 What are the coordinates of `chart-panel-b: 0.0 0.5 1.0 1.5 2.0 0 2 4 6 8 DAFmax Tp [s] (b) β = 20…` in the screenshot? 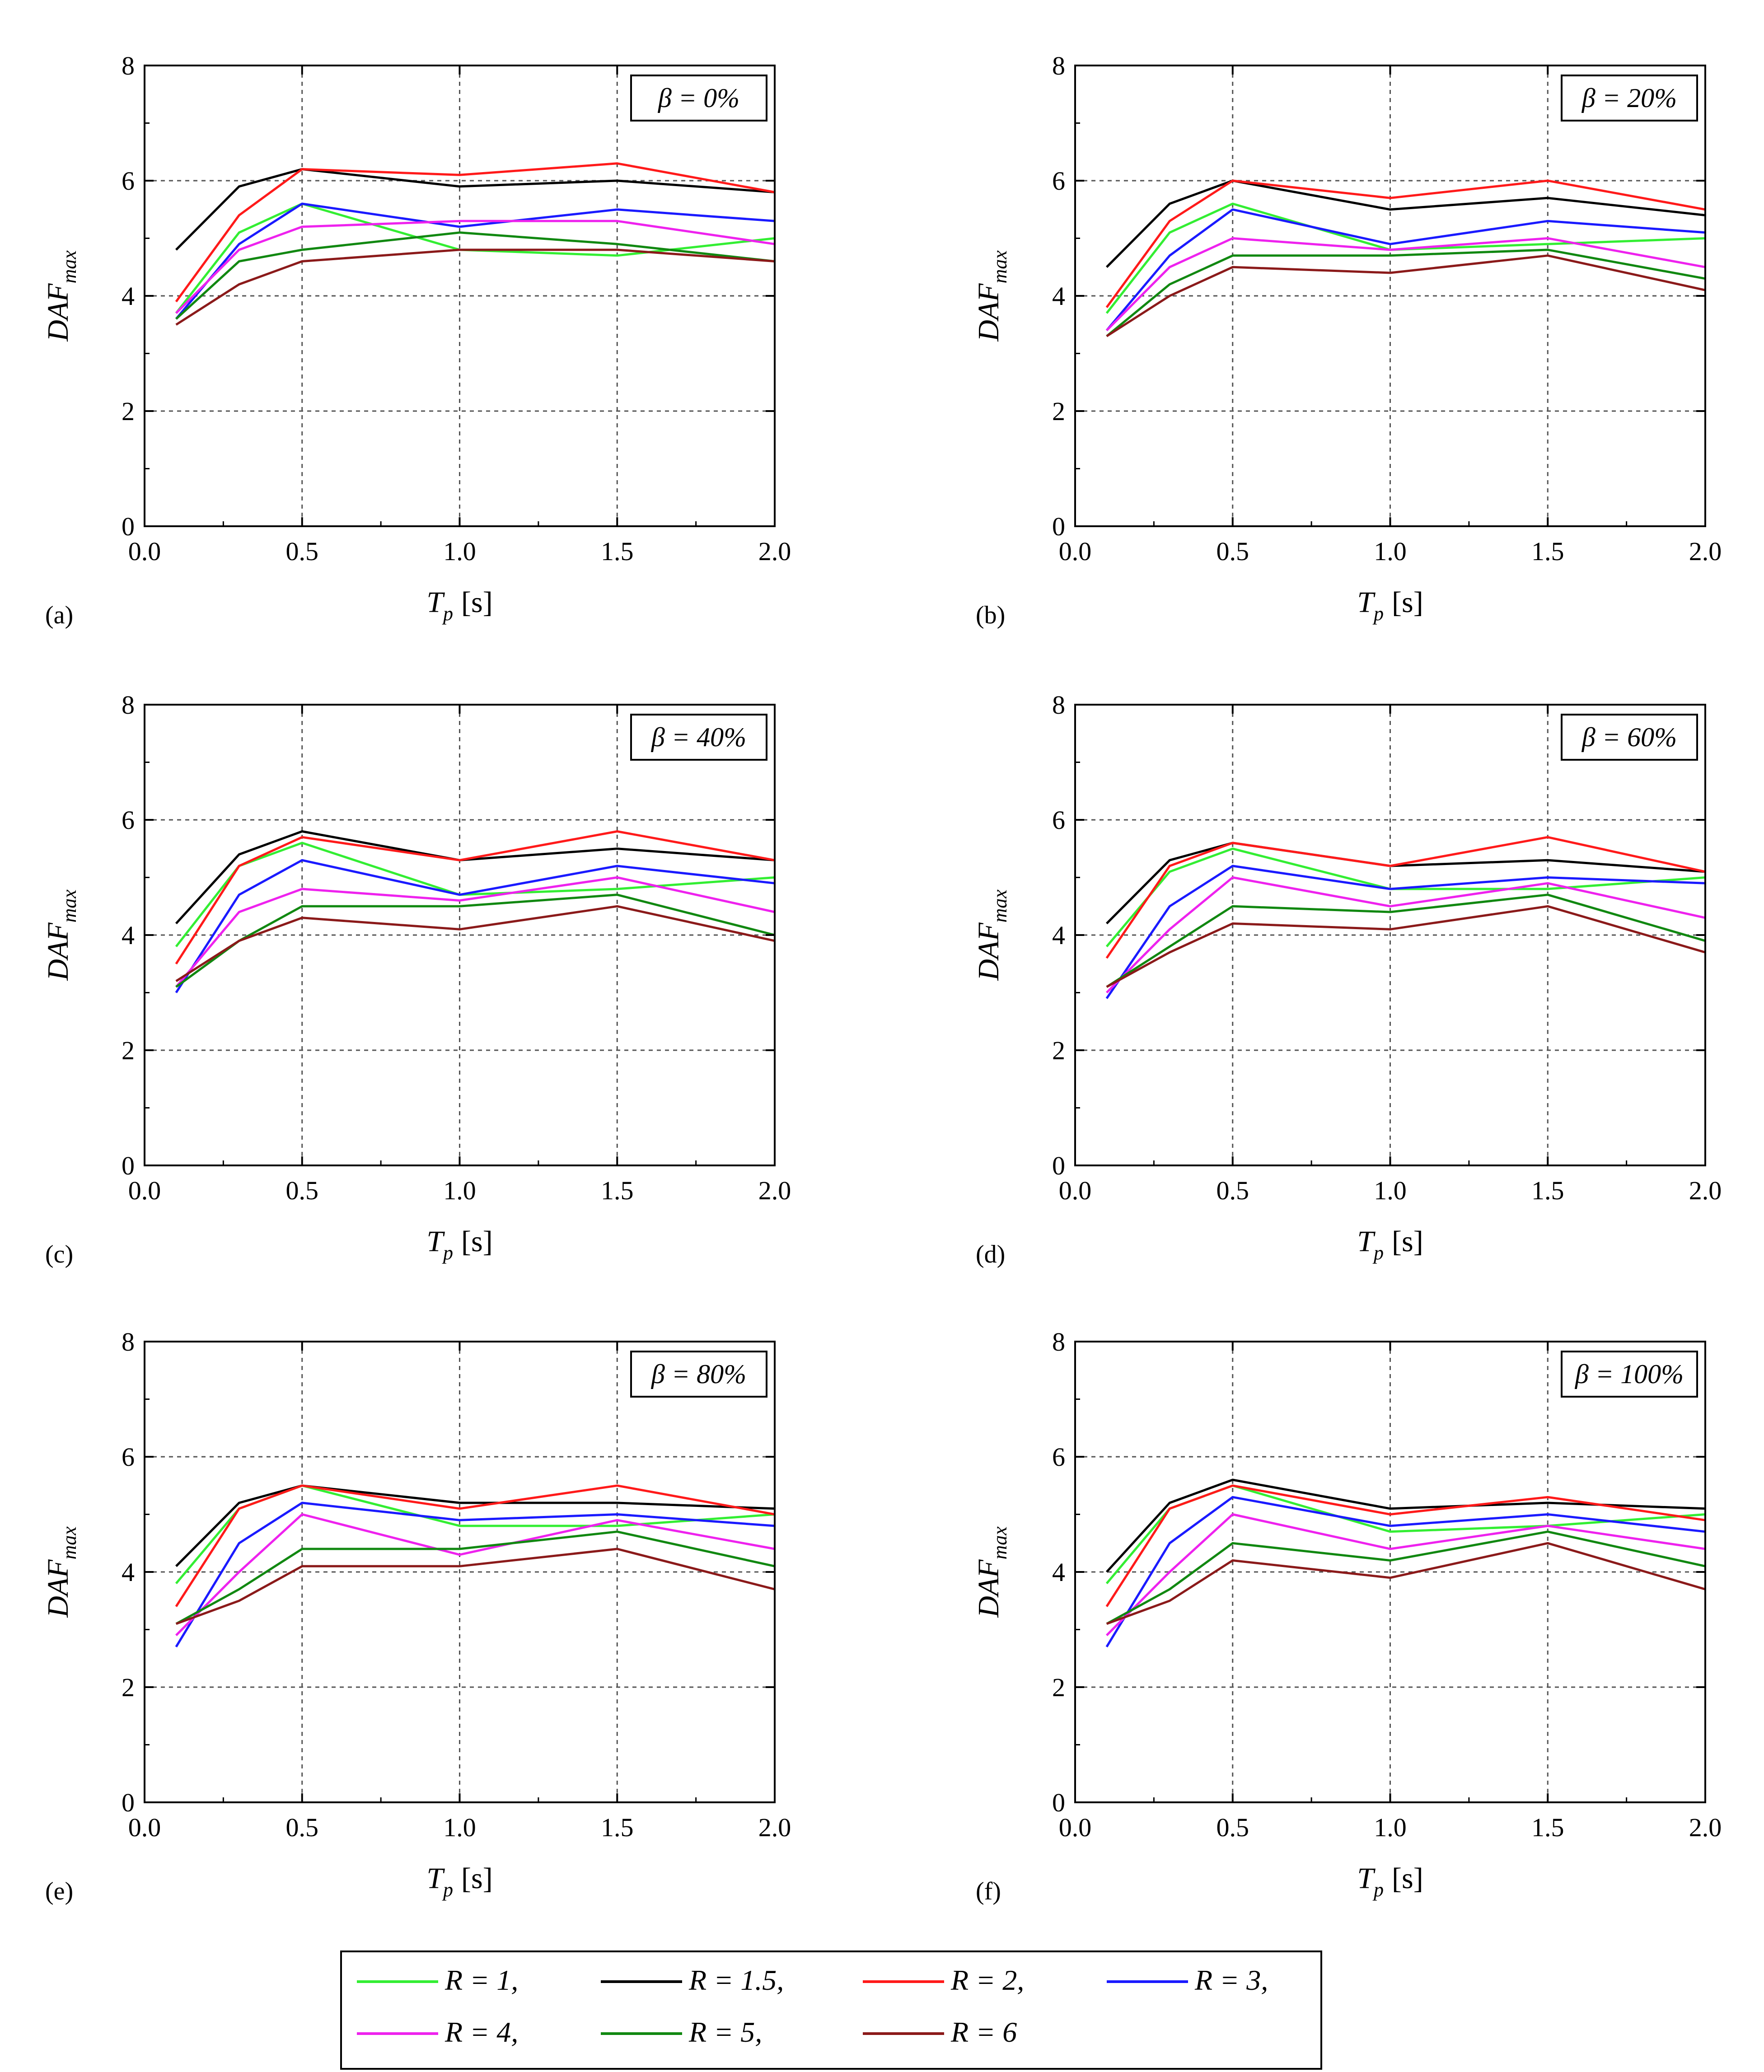 It's located at (1347, 340).